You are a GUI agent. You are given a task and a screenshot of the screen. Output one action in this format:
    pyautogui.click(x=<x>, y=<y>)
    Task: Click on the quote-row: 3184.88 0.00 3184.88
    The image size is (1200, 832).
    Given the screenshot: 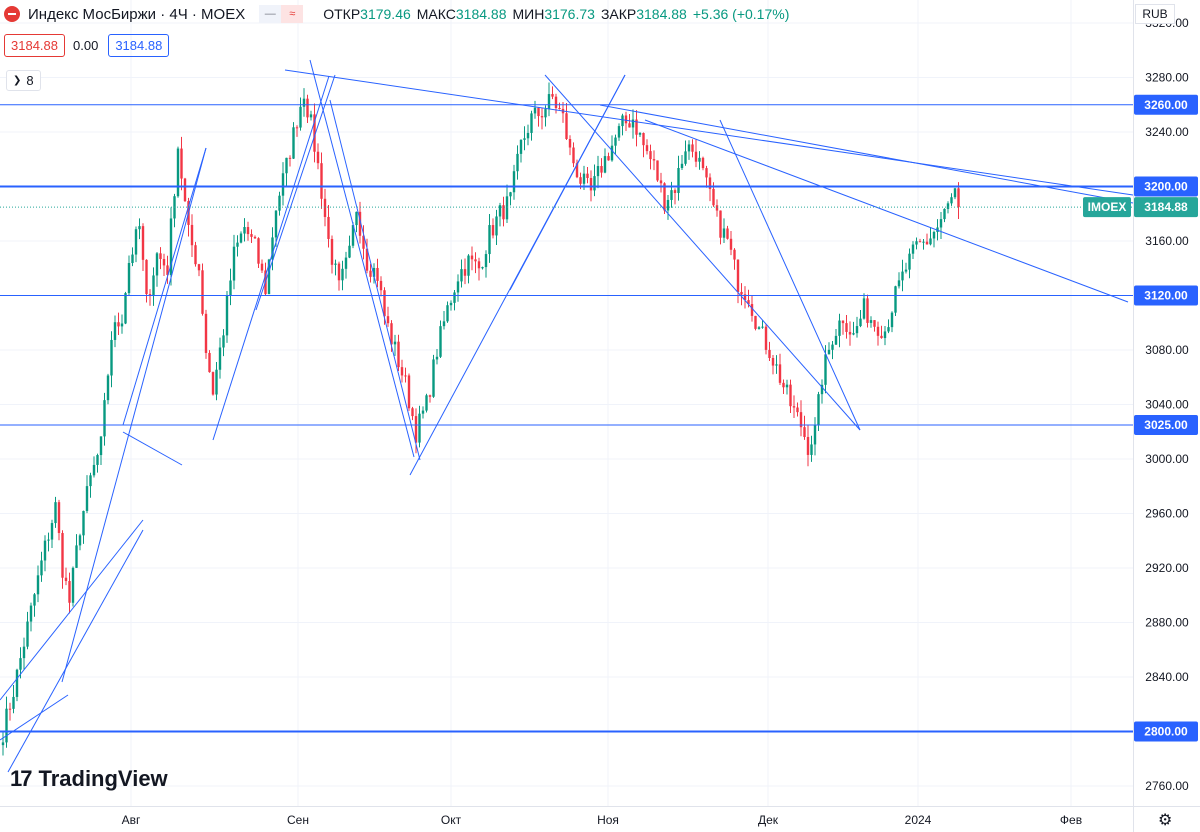 What is the action you would take?
    pyautogui.click(x=87, y=45)
    